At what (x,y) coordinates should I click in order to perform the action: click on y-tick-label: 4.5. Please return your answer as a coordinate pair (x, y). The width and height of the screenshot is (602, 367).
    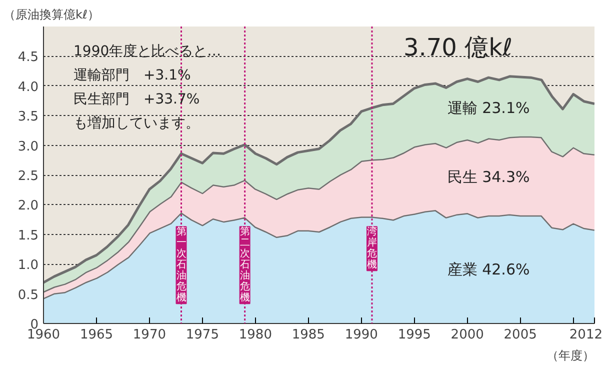
    Looking at the image, I should click on (28, 58).